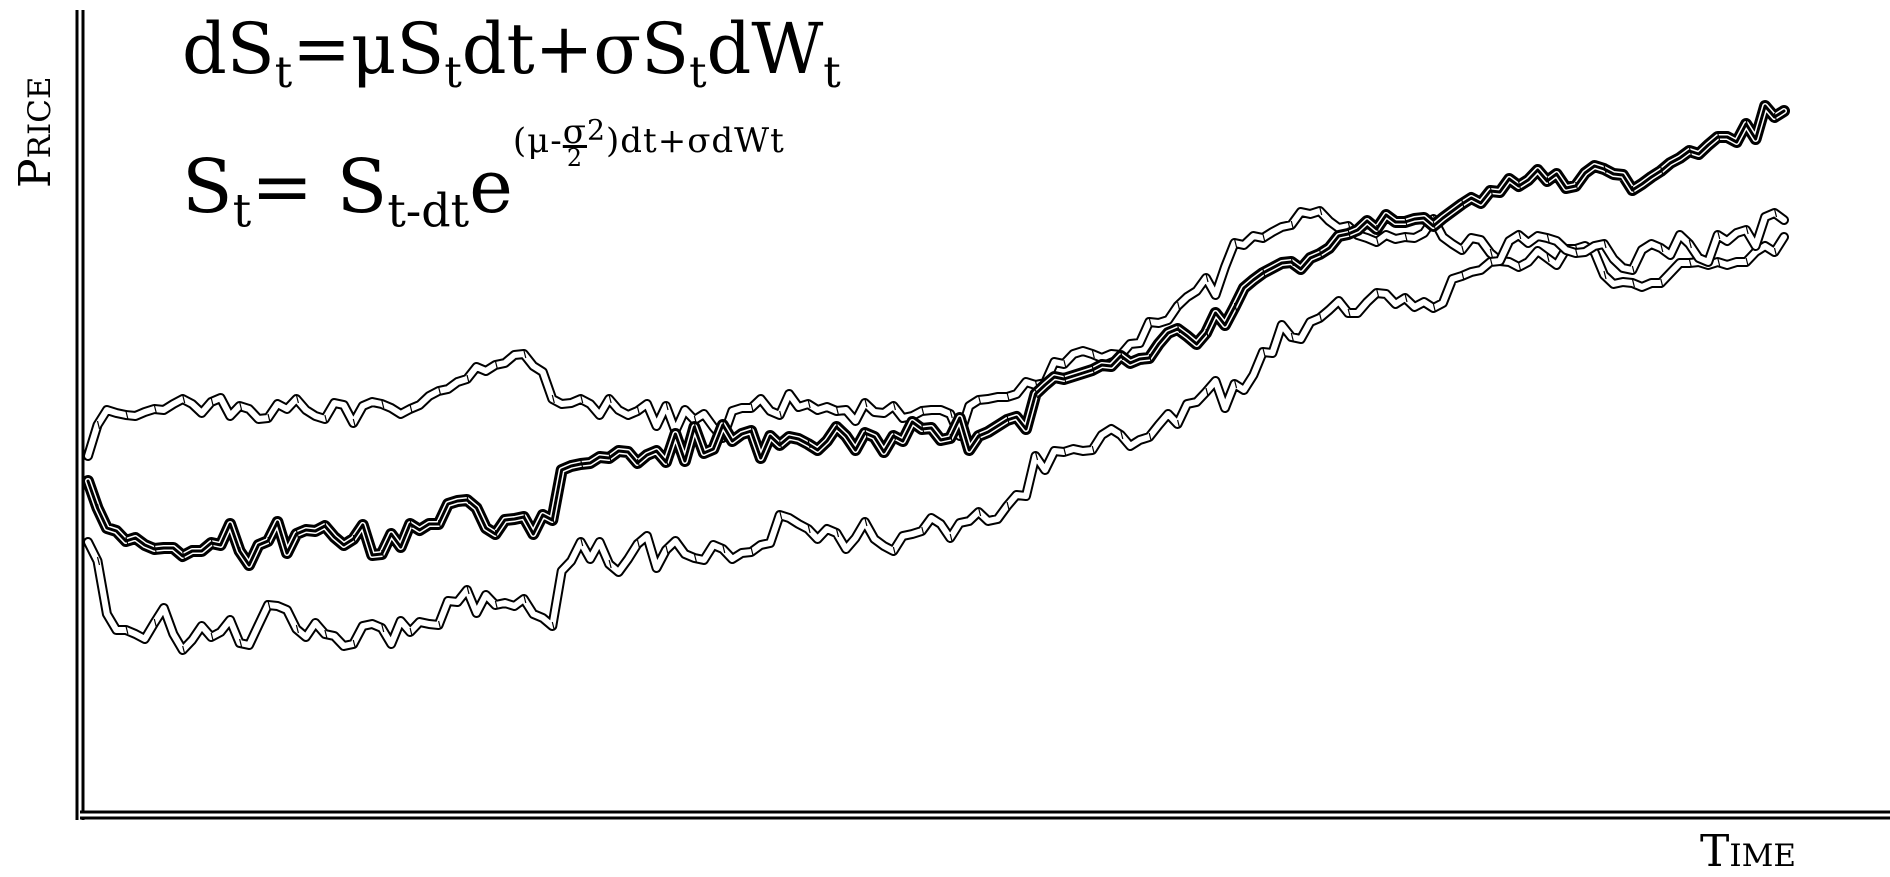  What do you see at coordinates (537, 141) in the screenshot?
I see `exp-pre: (μ-` at bounding box center [537, 141].